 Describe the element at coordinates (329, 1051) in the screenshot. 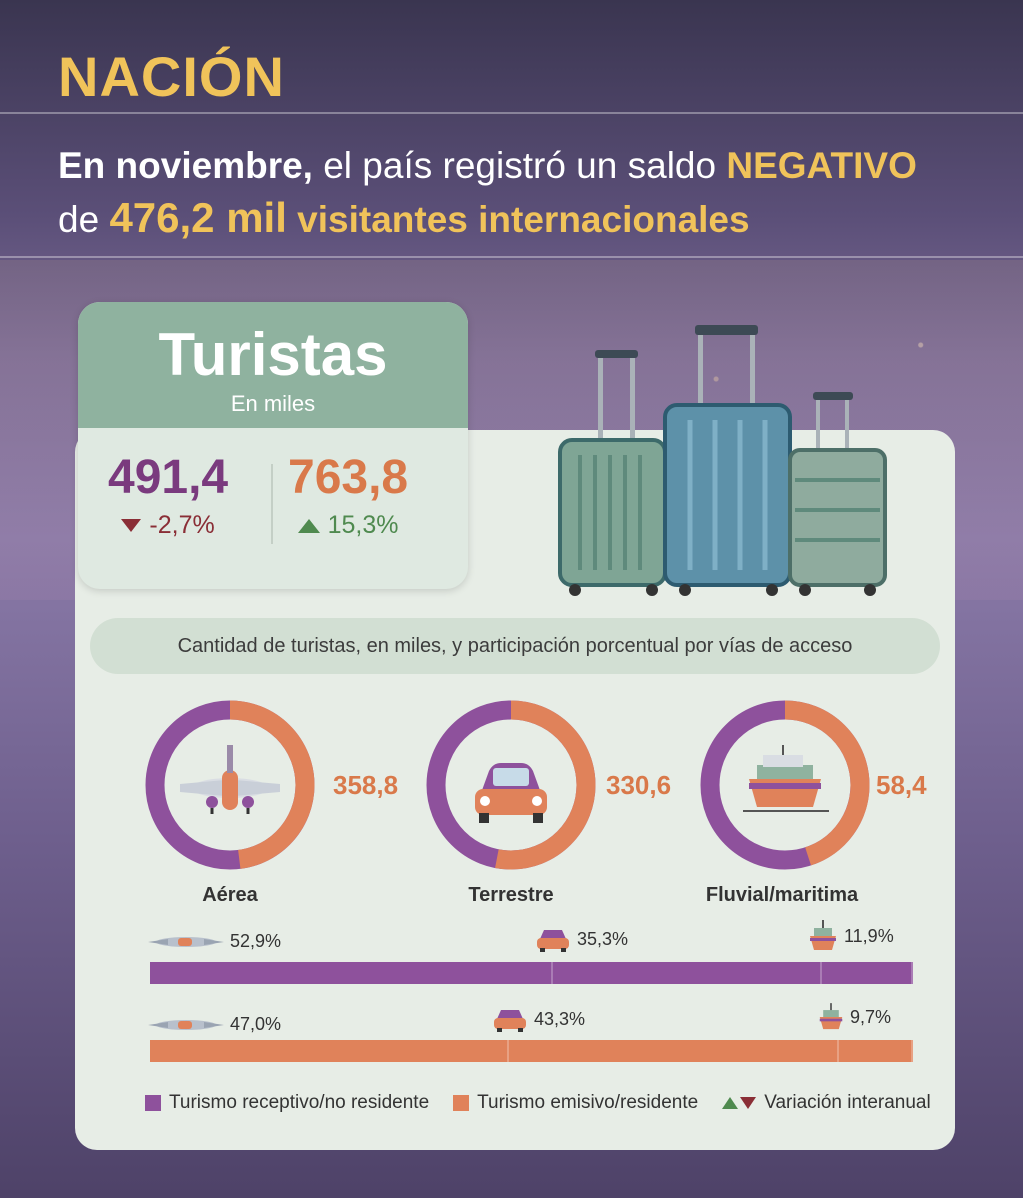

I see `emissive-bar-segment-aerea` at that location.